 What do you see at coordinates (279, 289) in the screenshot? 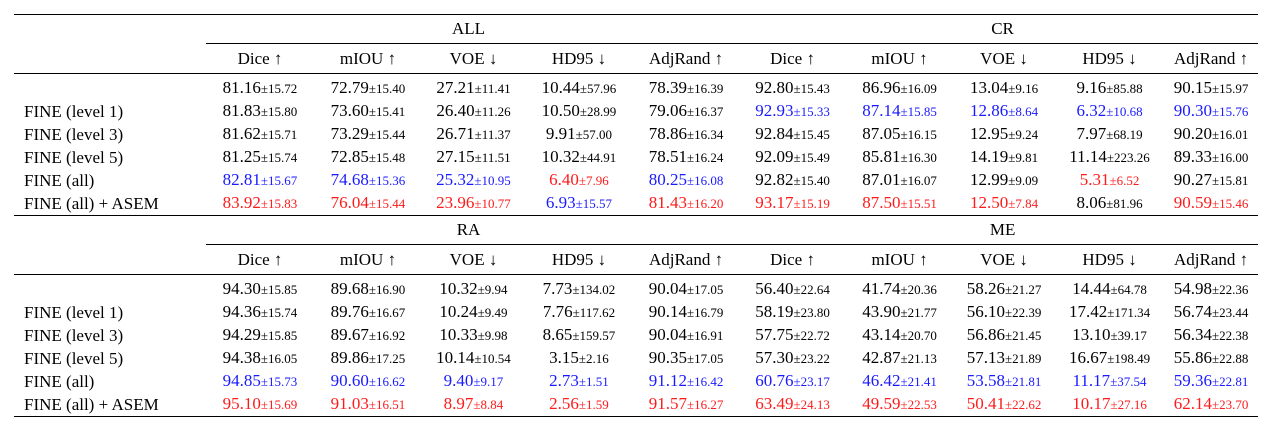
I see `cell-std: ±15.85` at bounding box center [279, 289].